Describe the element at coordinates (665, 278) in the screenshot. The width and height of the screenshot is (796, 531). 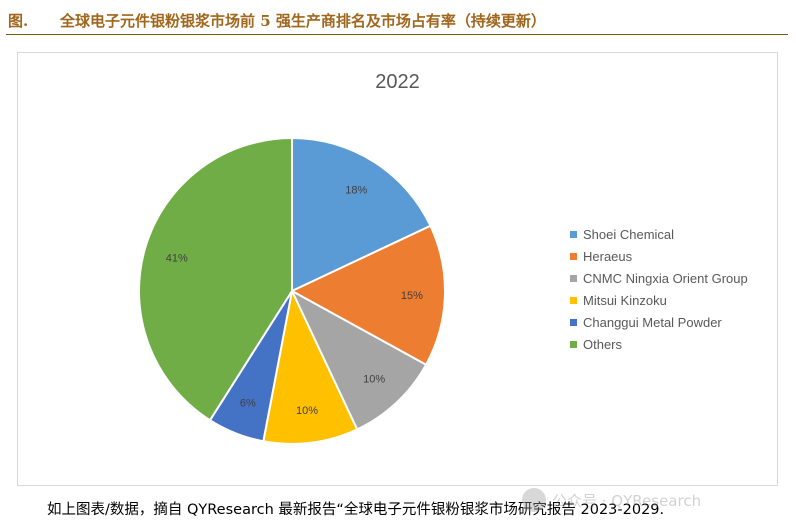
I see `legend-label: CNMC Ningxia Orient Group` at that location.